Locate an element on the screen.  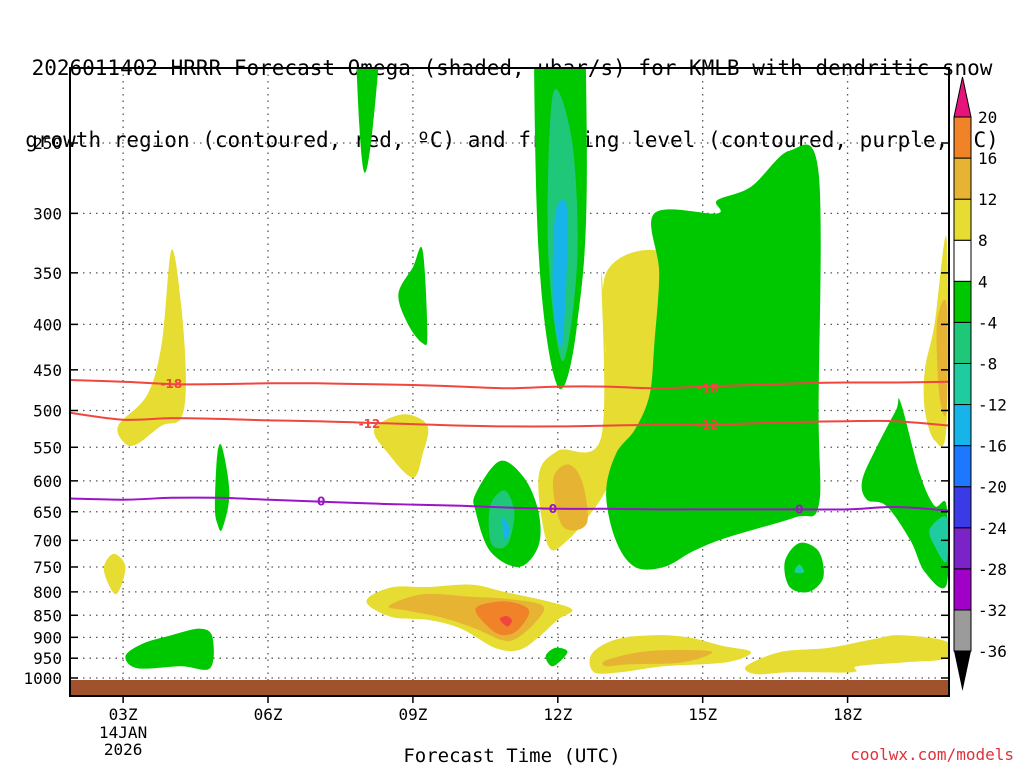
x-tick-label-12Z: 12Z is located at coordinates (557, 714).